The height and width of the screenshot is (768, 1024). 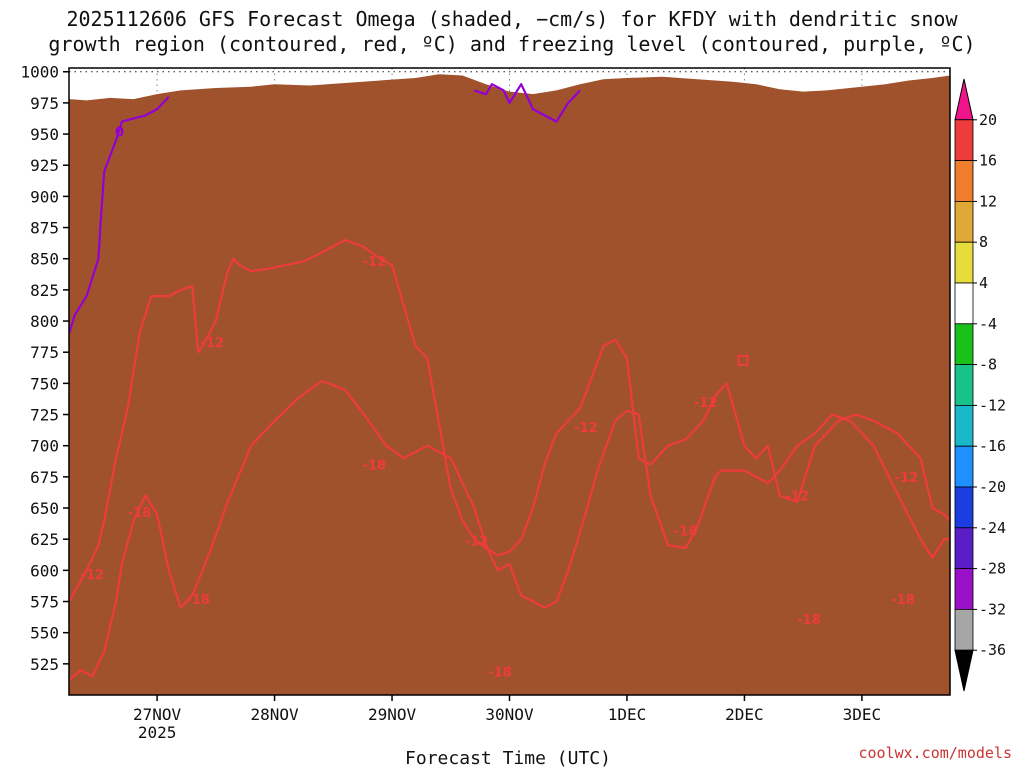 What do you see at coordinates (44, 196) in the screenshot?
I see `y-tick-label: 900` at bounding box center [44, 196].